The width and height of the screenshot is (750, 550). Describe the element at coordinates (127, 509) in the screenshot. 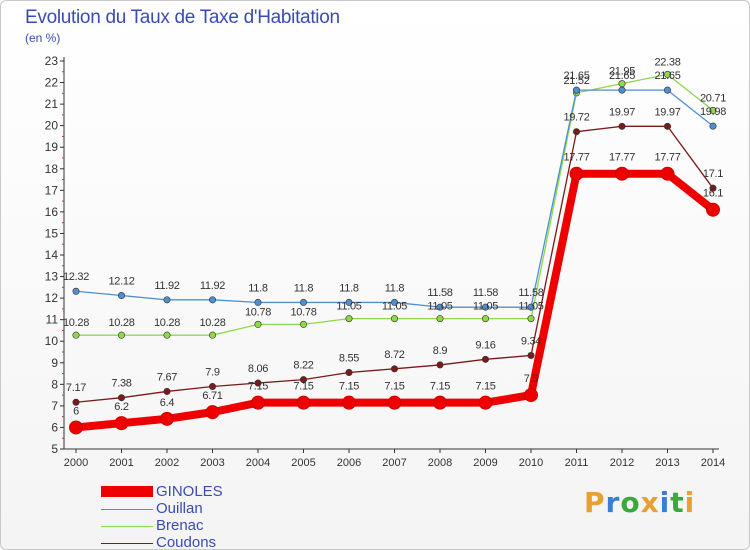

I see `legend-swatch-ouillan` at that location.